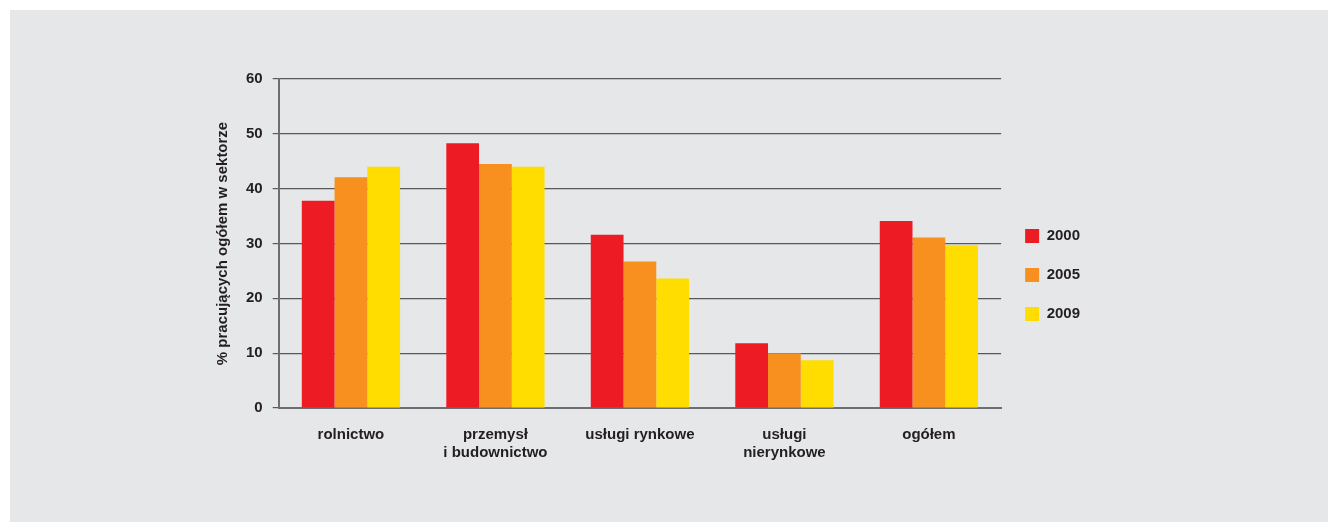 This screenshot has height=532, width=1338. I want to click on x-tick-label: ogółem, so click(929, 434).